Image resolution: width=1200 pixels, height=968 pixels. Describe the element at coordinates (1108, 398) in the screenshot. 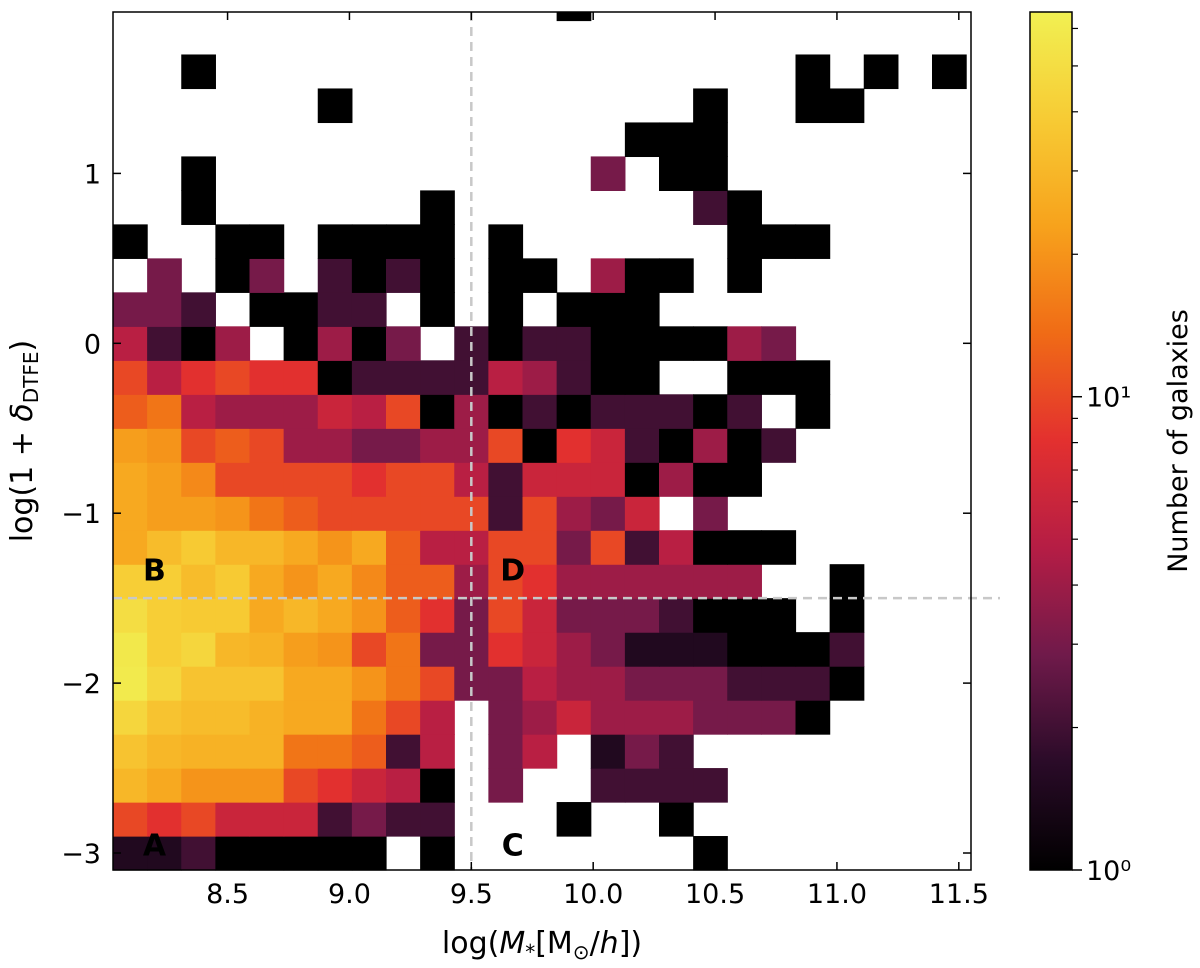

I see `colorbar-tick-label: 10¹` at that location.